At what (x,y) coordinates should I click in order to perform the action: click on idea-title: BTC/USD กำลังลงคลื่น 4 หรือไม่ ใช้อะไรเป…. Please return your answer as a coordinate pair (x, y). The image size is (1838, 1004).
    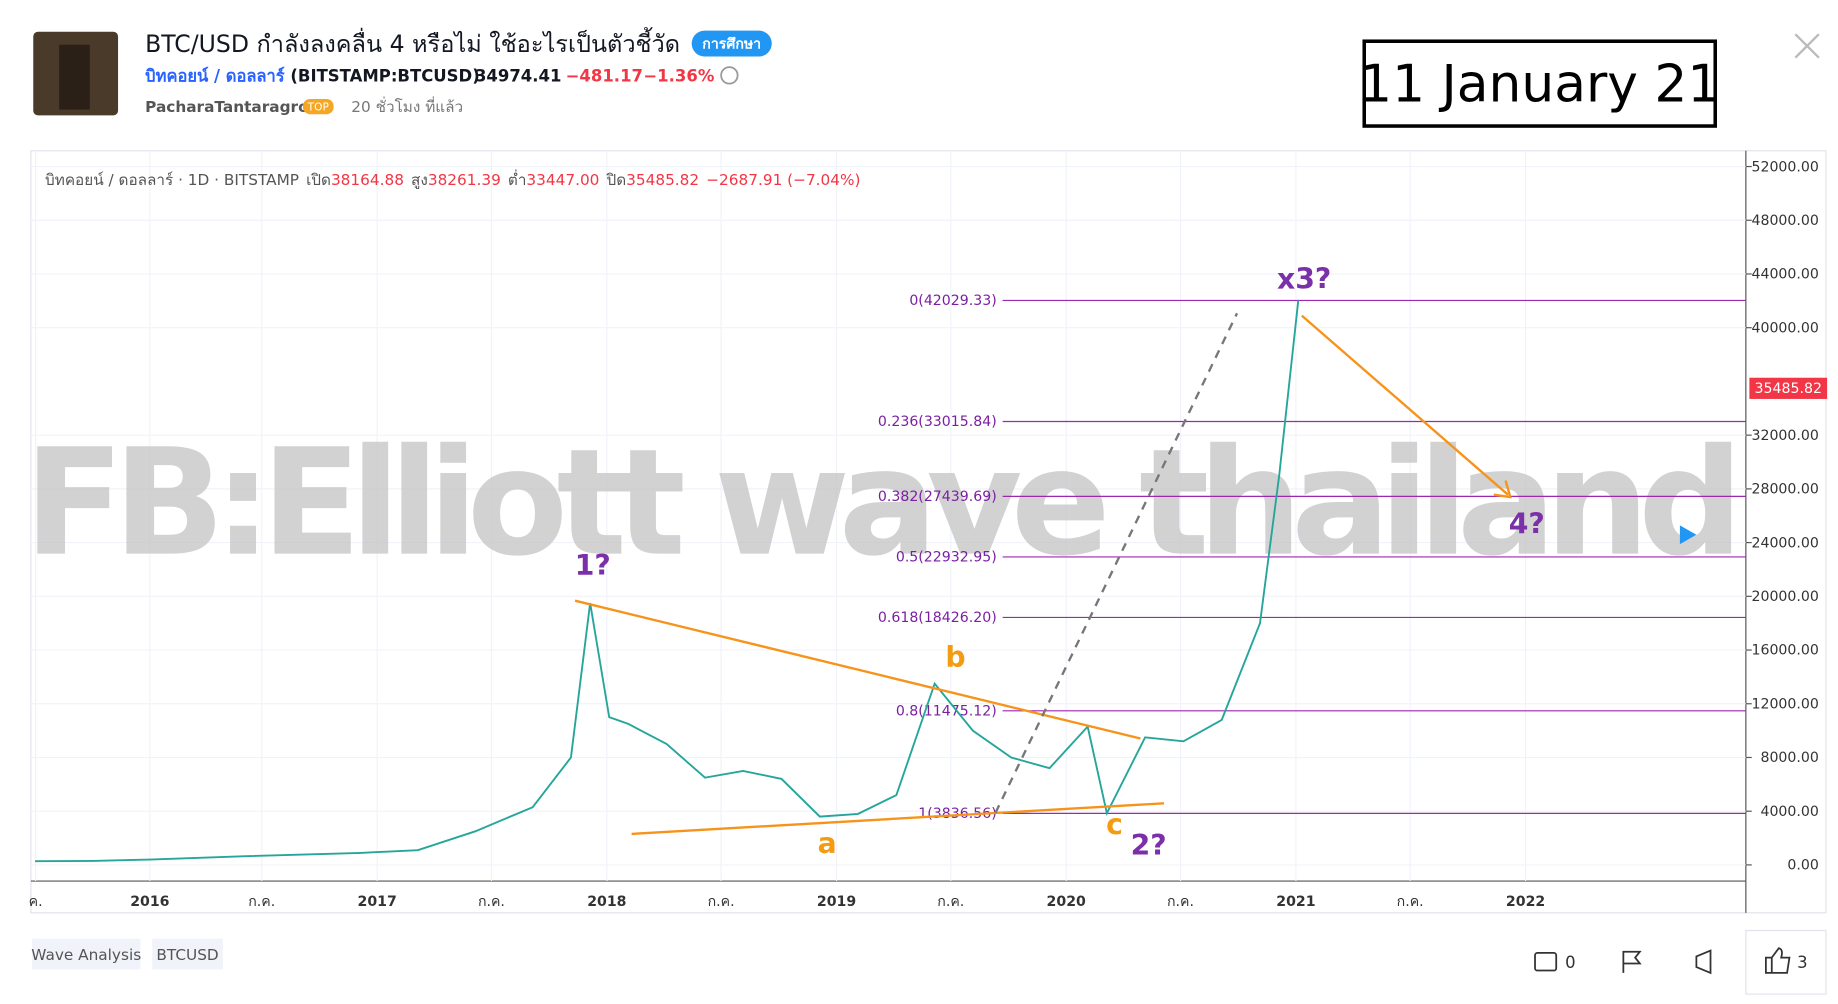
    Looking at the image, I should click on (412, 42).